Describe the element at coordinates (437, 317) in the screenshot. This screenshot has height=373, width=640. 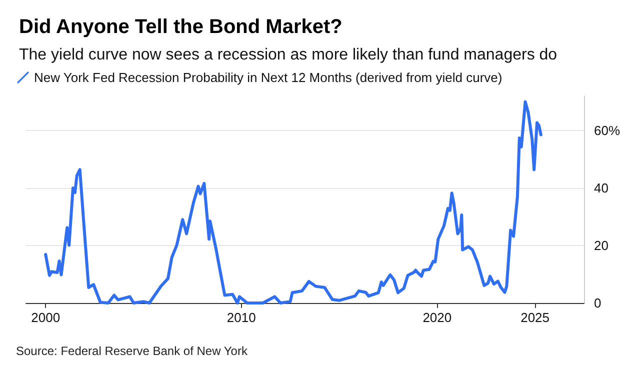
I see `x-tick-label: 2020` at that location.